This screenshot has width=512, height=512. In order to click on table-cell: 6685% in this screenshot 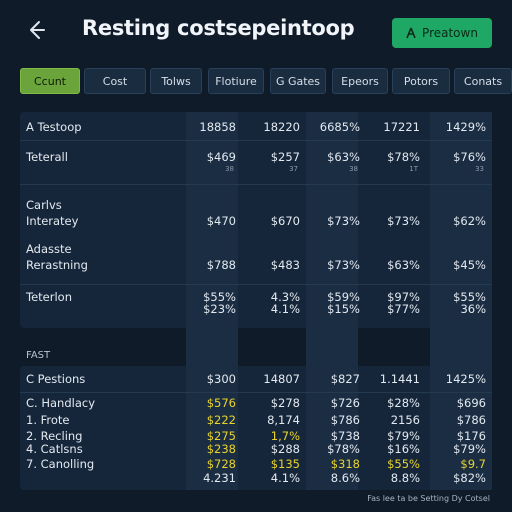, I will do `click(339, 127)`.